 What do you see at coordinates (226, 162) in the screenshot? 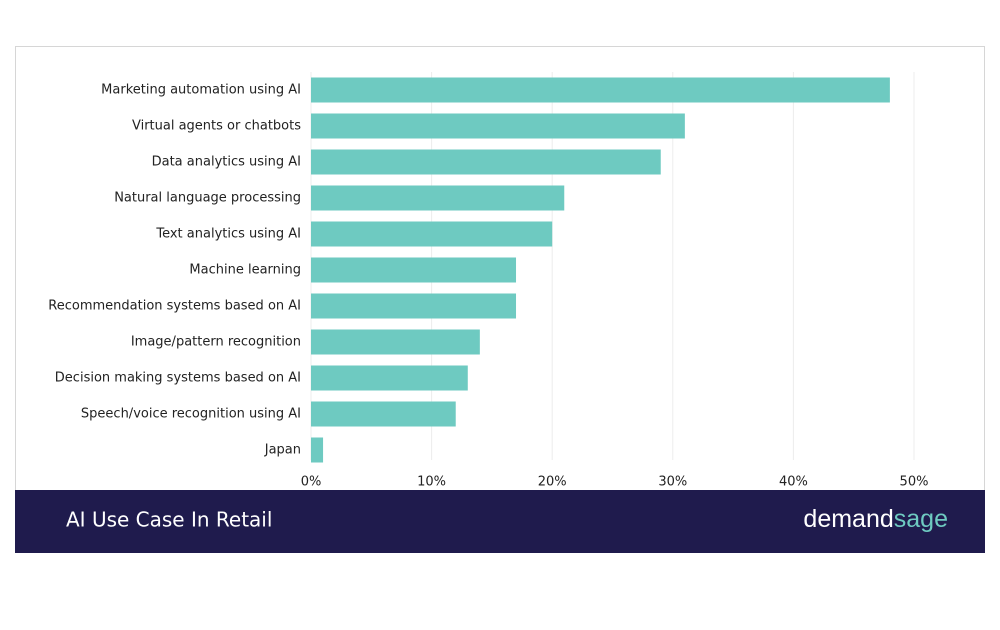
I see `y-tick-label: Data analytics using AI` at bounding box center [226, 162].